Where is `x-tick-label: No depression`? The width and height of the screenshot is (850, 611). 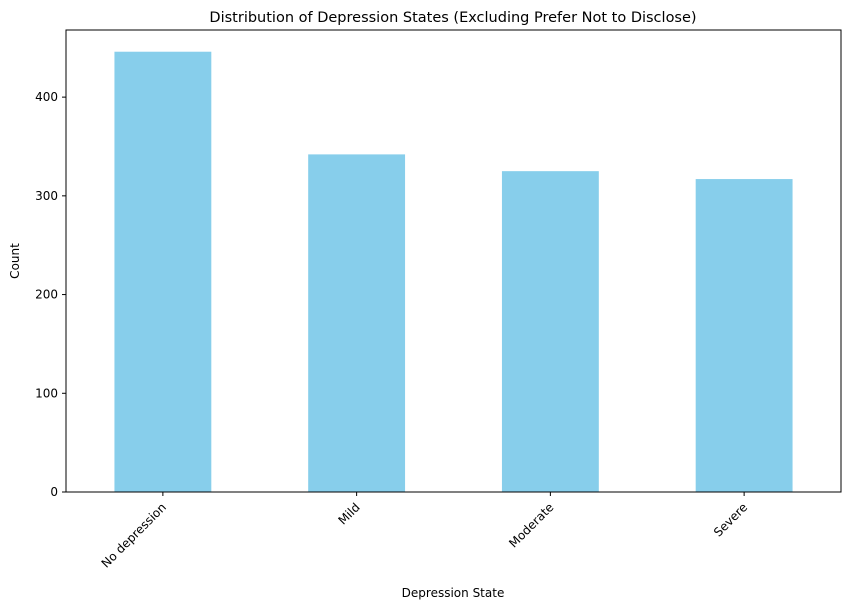 x-tick-label: No depression is located at coordinates (134, 535).